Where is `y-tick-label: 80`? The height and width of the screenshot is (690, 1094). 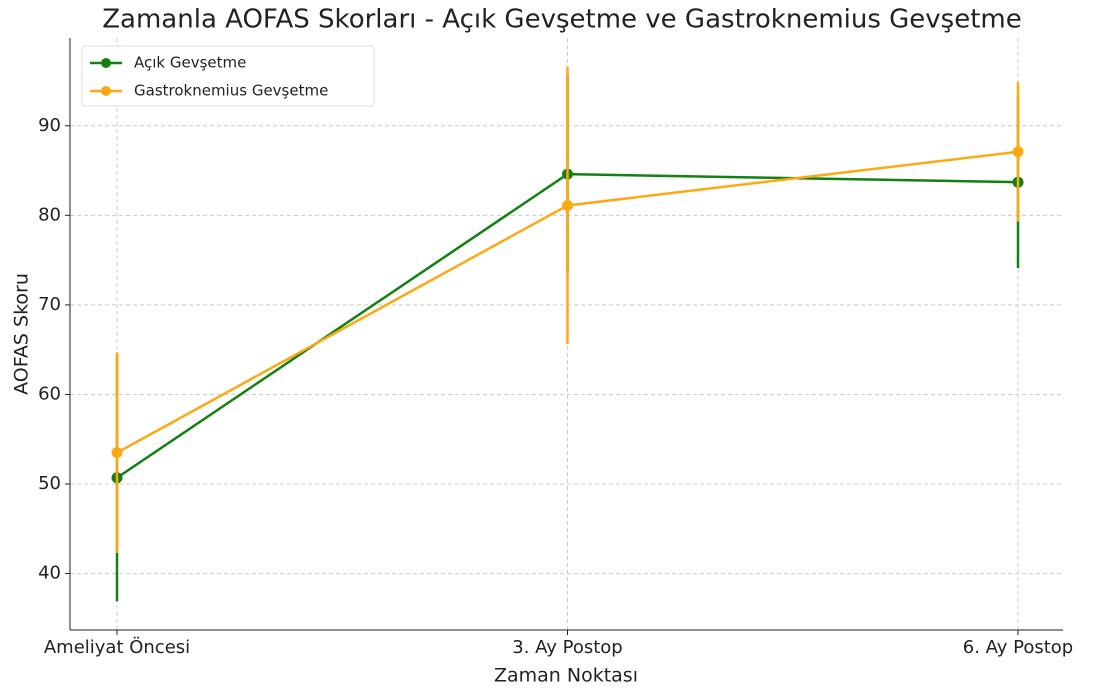 y-tick-label: 80 is located at coordinates (49, 214).